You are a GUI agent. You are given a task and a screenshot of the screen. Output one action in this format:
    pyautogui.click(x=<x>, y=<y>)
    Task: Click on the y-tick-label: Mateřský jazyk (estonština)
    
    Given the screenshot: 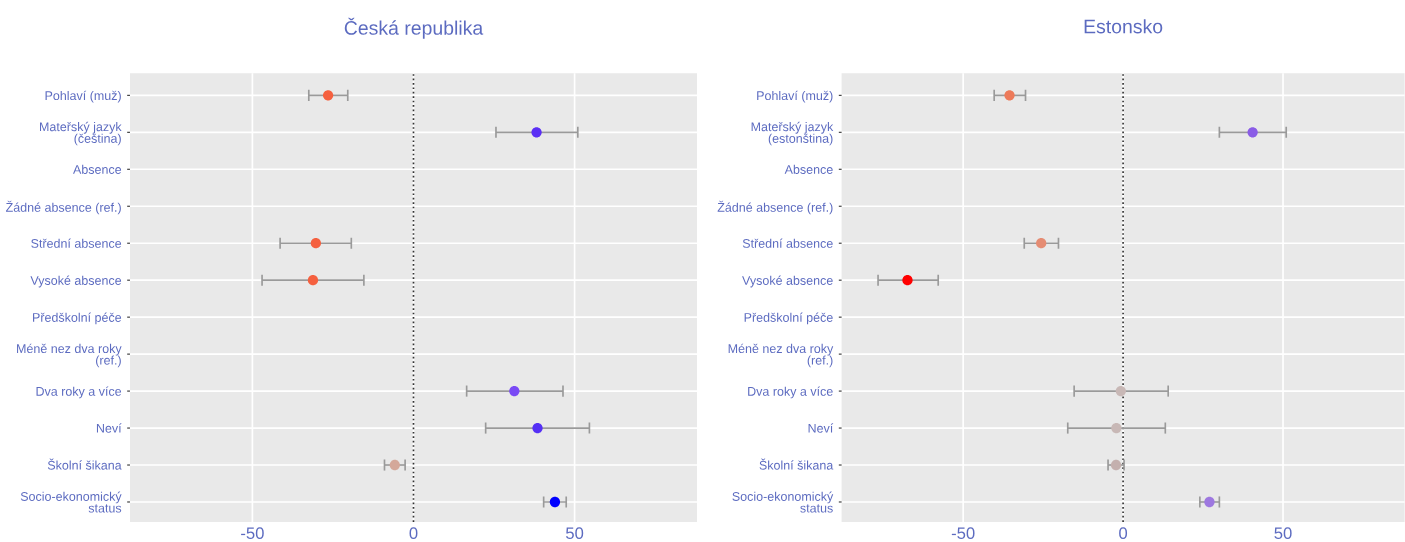 What is the action you would take?
    pyautogui.click(x=792, y=133)
    